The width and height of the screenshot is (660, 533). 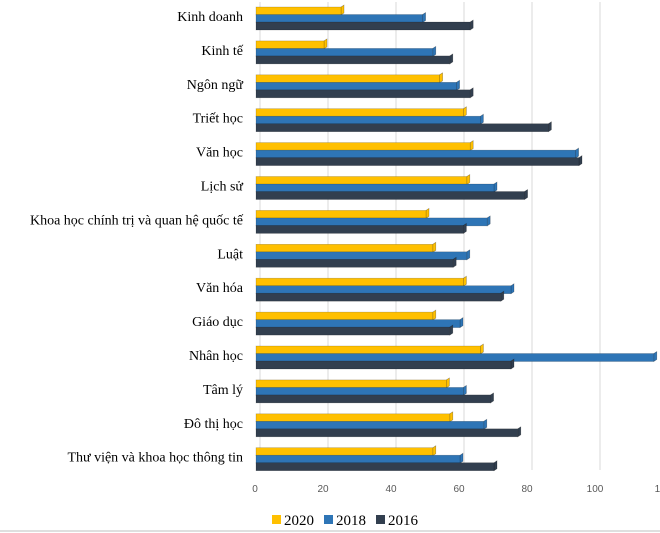 I want to click on legend-label: 2016, so click(x=403, y=521).